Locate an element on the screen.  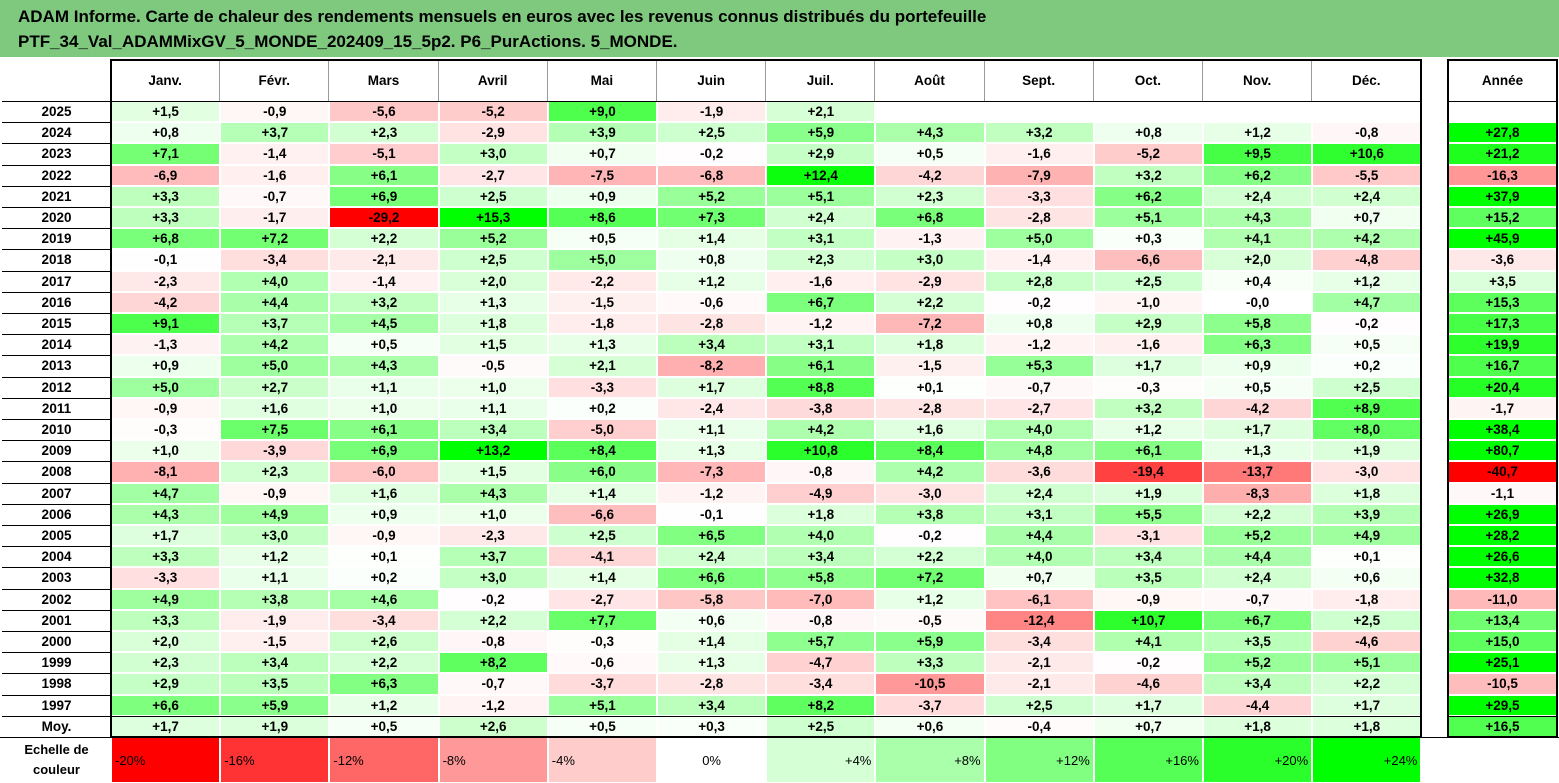
heatmap-cell: -1,0 is located at coordinates (1148, 302).